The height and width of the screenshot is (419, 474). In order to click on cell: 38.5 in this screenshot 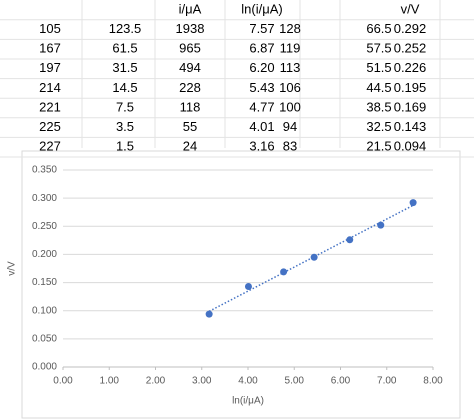, I will do `click(378, 106)`.